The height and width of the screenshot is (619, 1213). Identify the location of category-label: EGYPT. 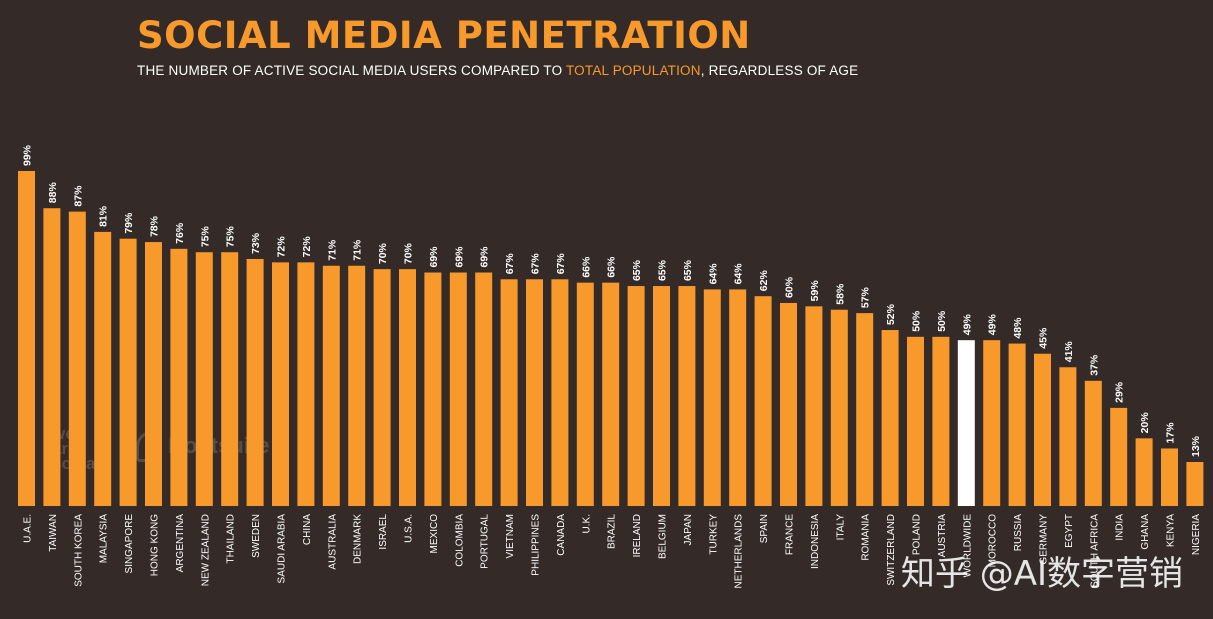
(1069, 531).